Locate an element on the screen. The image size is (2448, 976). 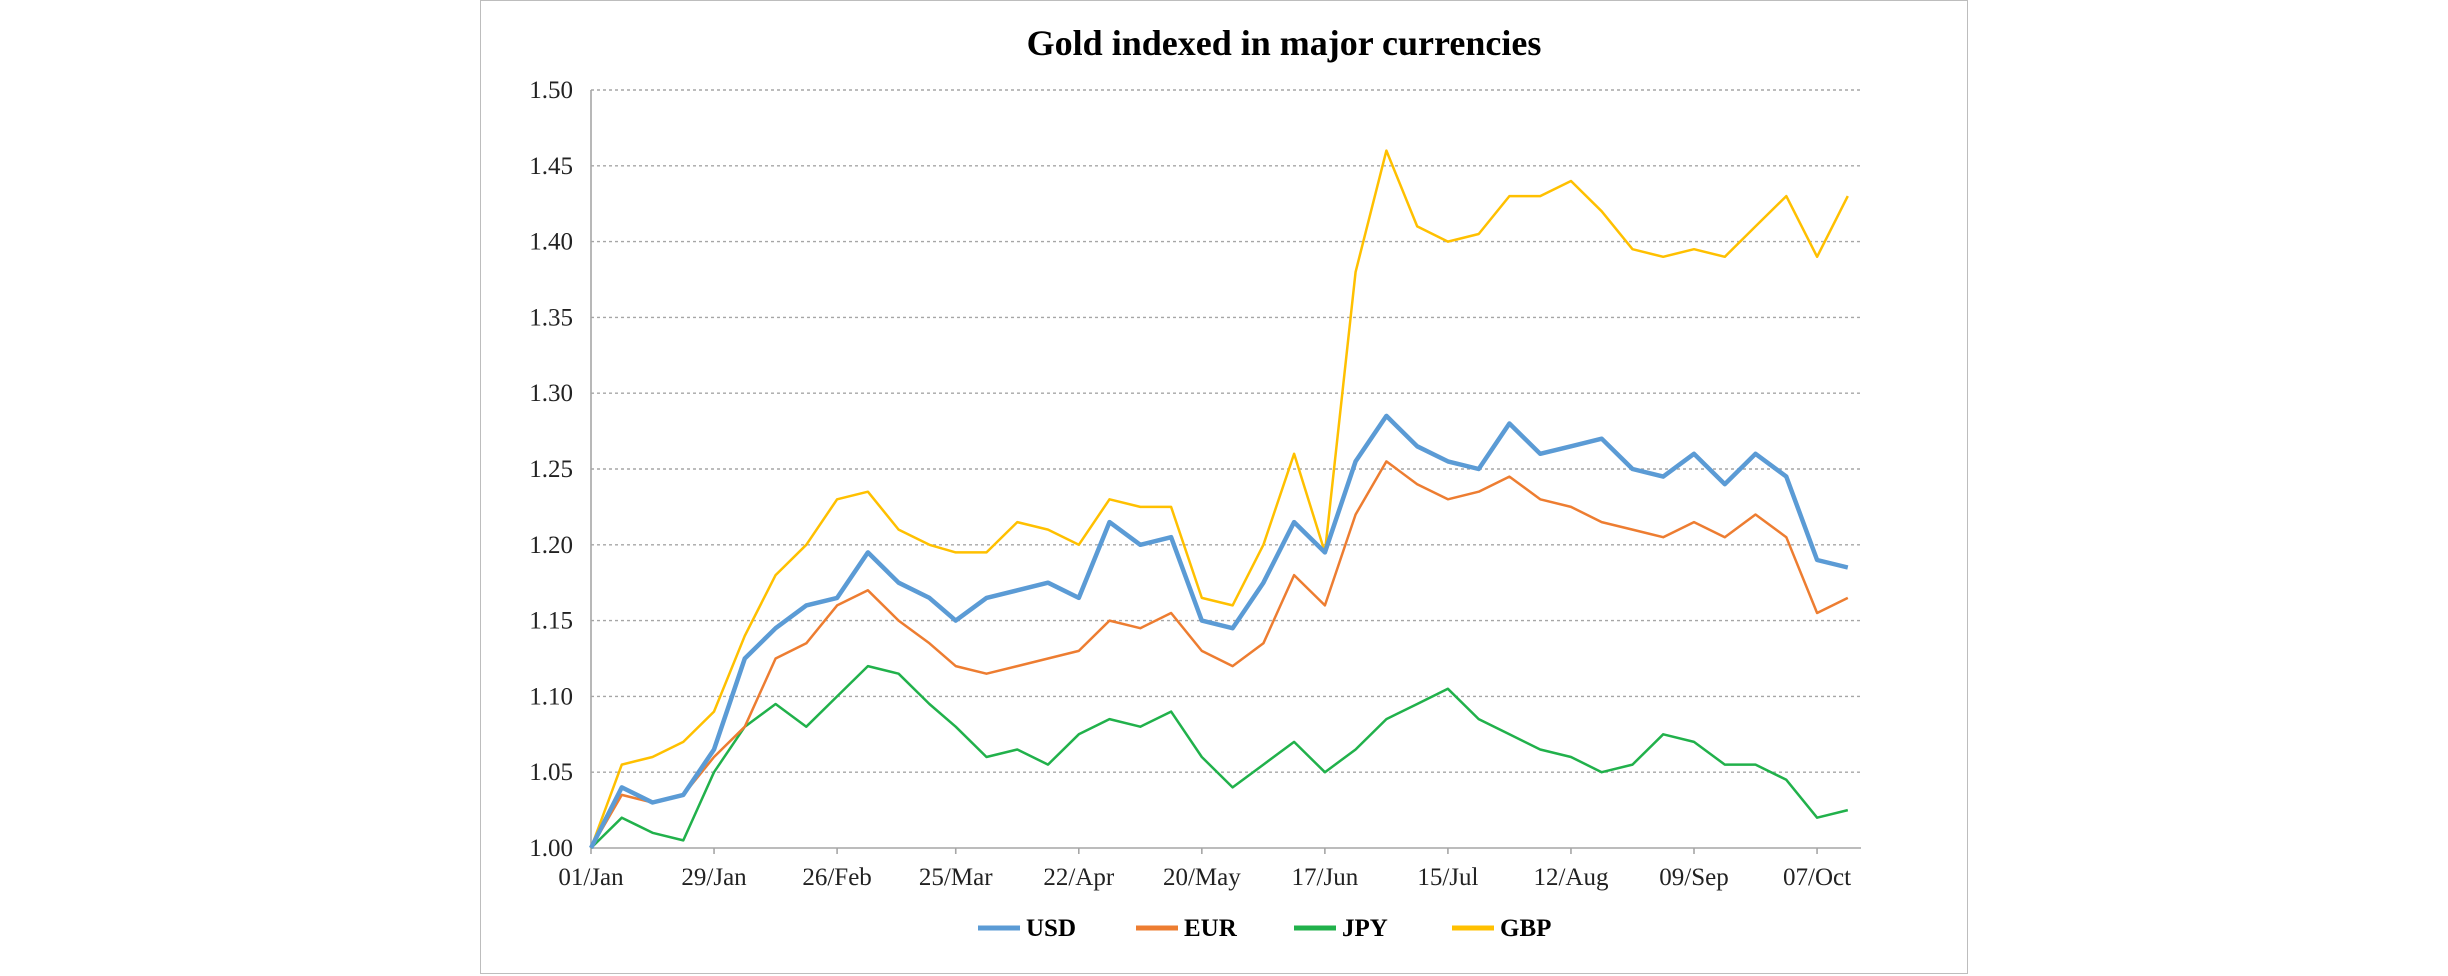
x-tick-label: 17/Jun is located at coordinates (1325, 877).